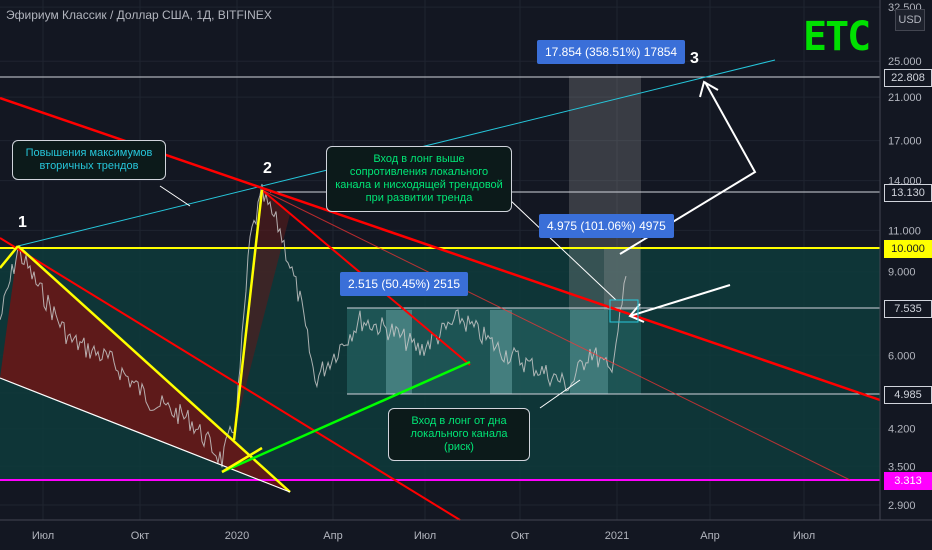 Image resolution: width=932 pixels, height=550 pixels. What do you see at coordinates (145, 435) in the screenshot?
I see `lower-white-line` at bounding box center [145, 435].